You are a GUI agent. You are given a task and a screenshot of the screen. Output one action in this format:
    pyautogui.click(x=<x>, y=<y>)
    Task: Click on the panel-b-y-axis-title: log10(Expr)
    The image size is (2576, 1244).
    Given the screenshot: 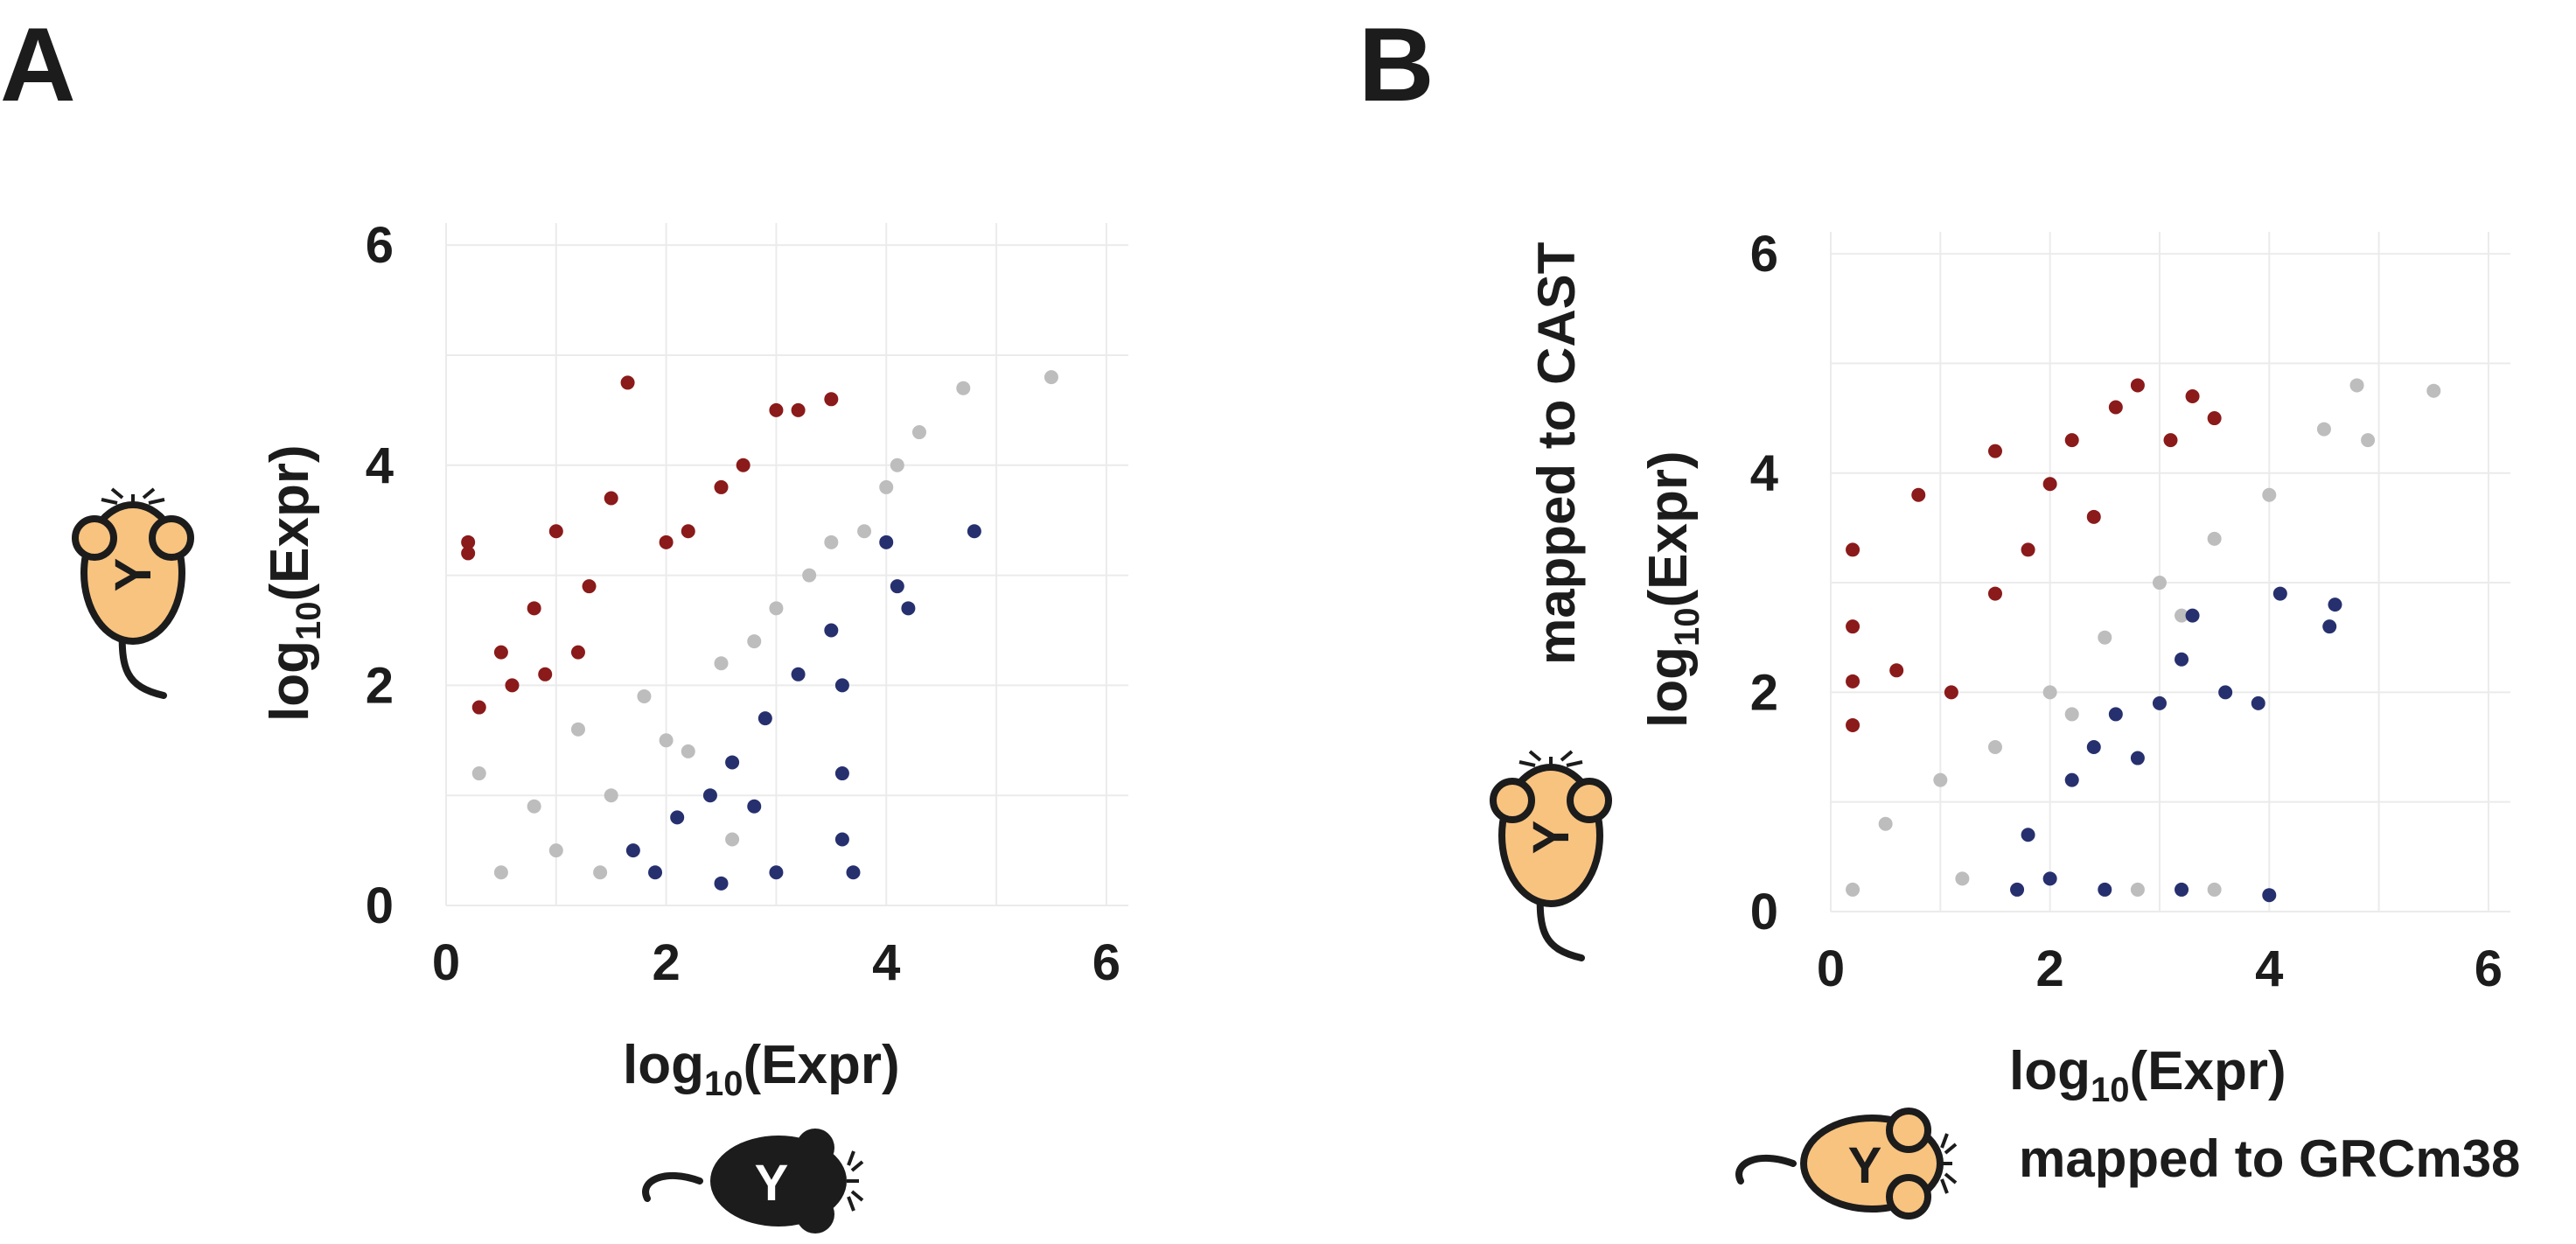 What is the action you would take?
    pyautogui.click(x=1672, y=589)
    